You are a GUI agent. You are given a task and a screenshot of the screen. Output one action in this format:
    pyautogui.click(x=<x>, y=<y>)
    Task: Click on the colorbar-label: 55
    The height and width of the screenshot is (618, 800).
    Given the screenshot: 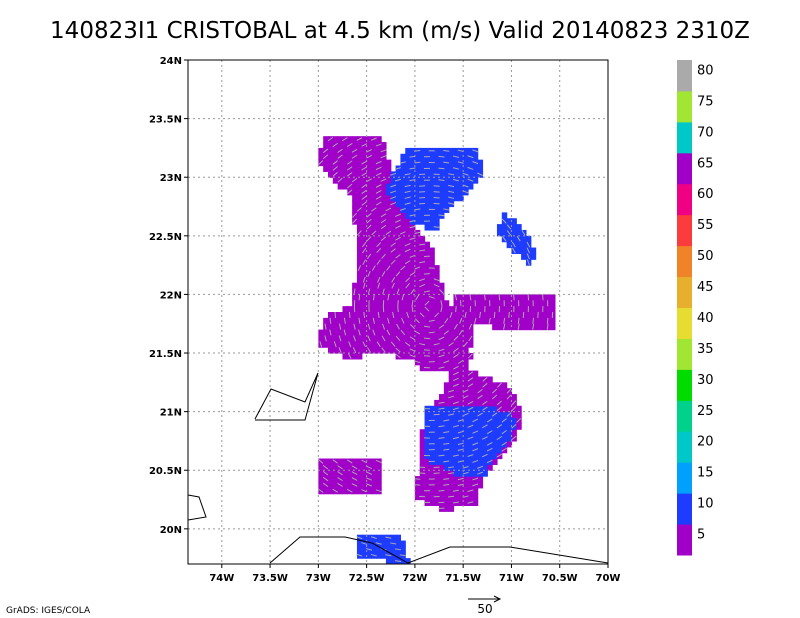 What is the action you would take?
    pyautogui.click(x=705, y=225)
    